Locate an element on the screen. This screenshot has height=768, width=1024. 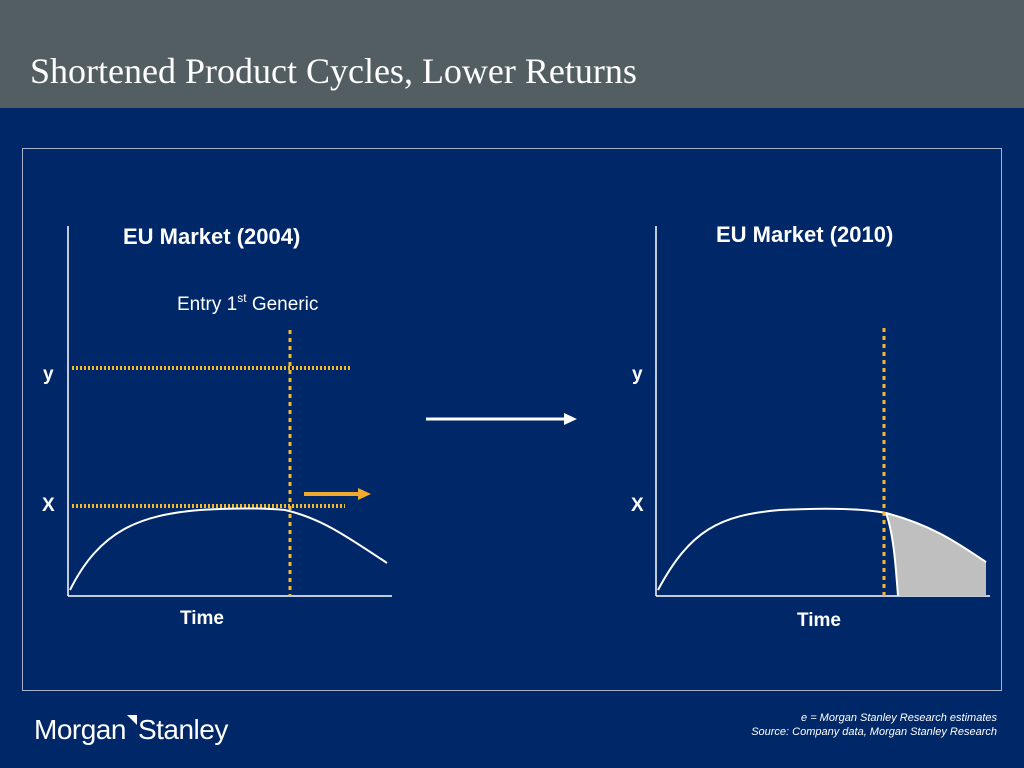
logo-part-stanley: Stanley is located at coordinates (182, 729).